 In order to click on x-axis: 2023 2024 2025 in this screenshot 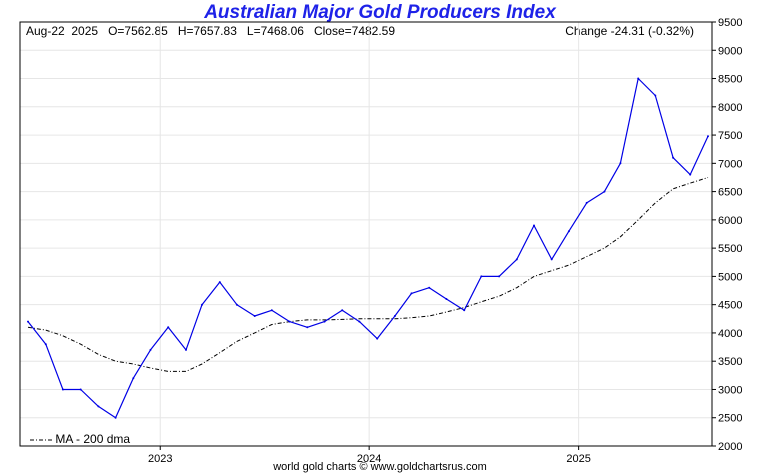, I will do `click(369, 455)`.